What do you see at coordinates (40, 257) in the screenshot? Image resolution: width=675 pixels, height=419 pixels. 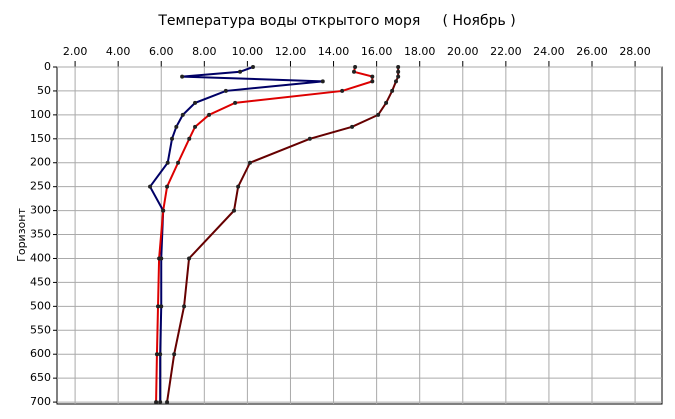 I see `y-tick-label: 400` at bounding box center [40, 257].